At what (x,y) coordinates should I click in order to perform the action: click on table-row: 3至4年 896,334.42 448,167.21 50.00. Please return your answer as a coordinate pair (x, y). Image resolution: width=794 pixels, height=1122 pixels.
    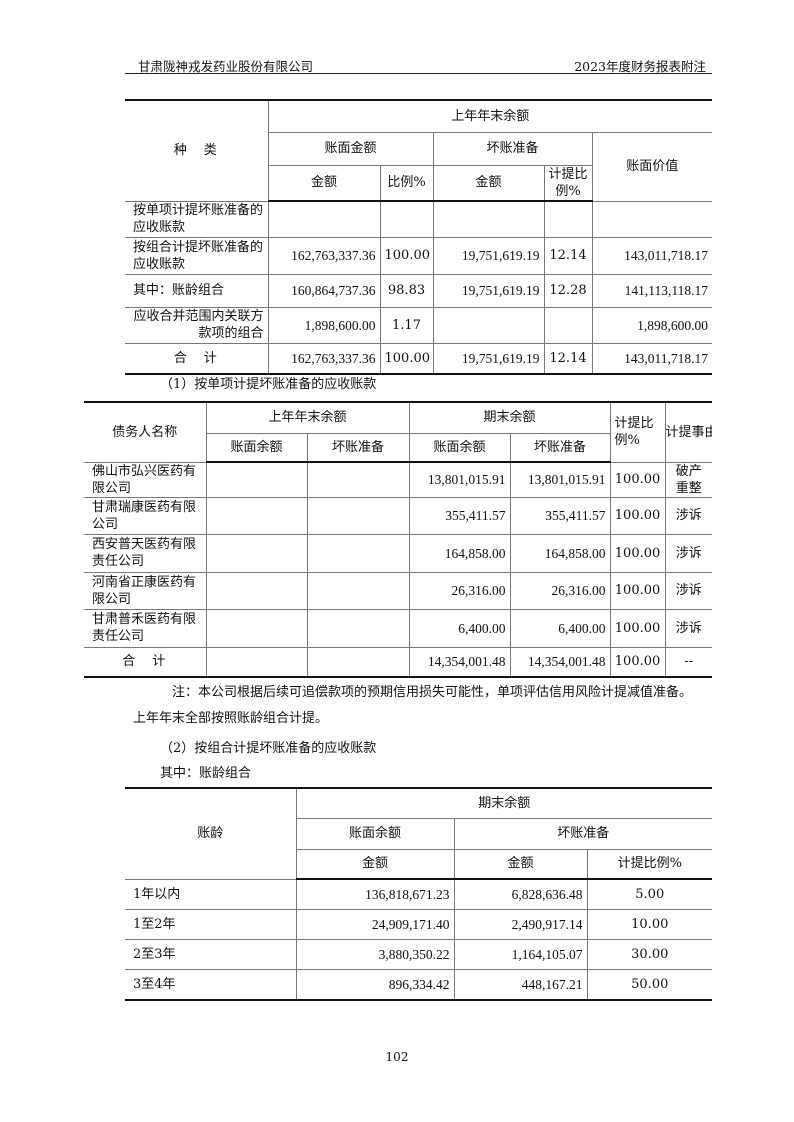
    Looking at the image, I should click on (418, 984).